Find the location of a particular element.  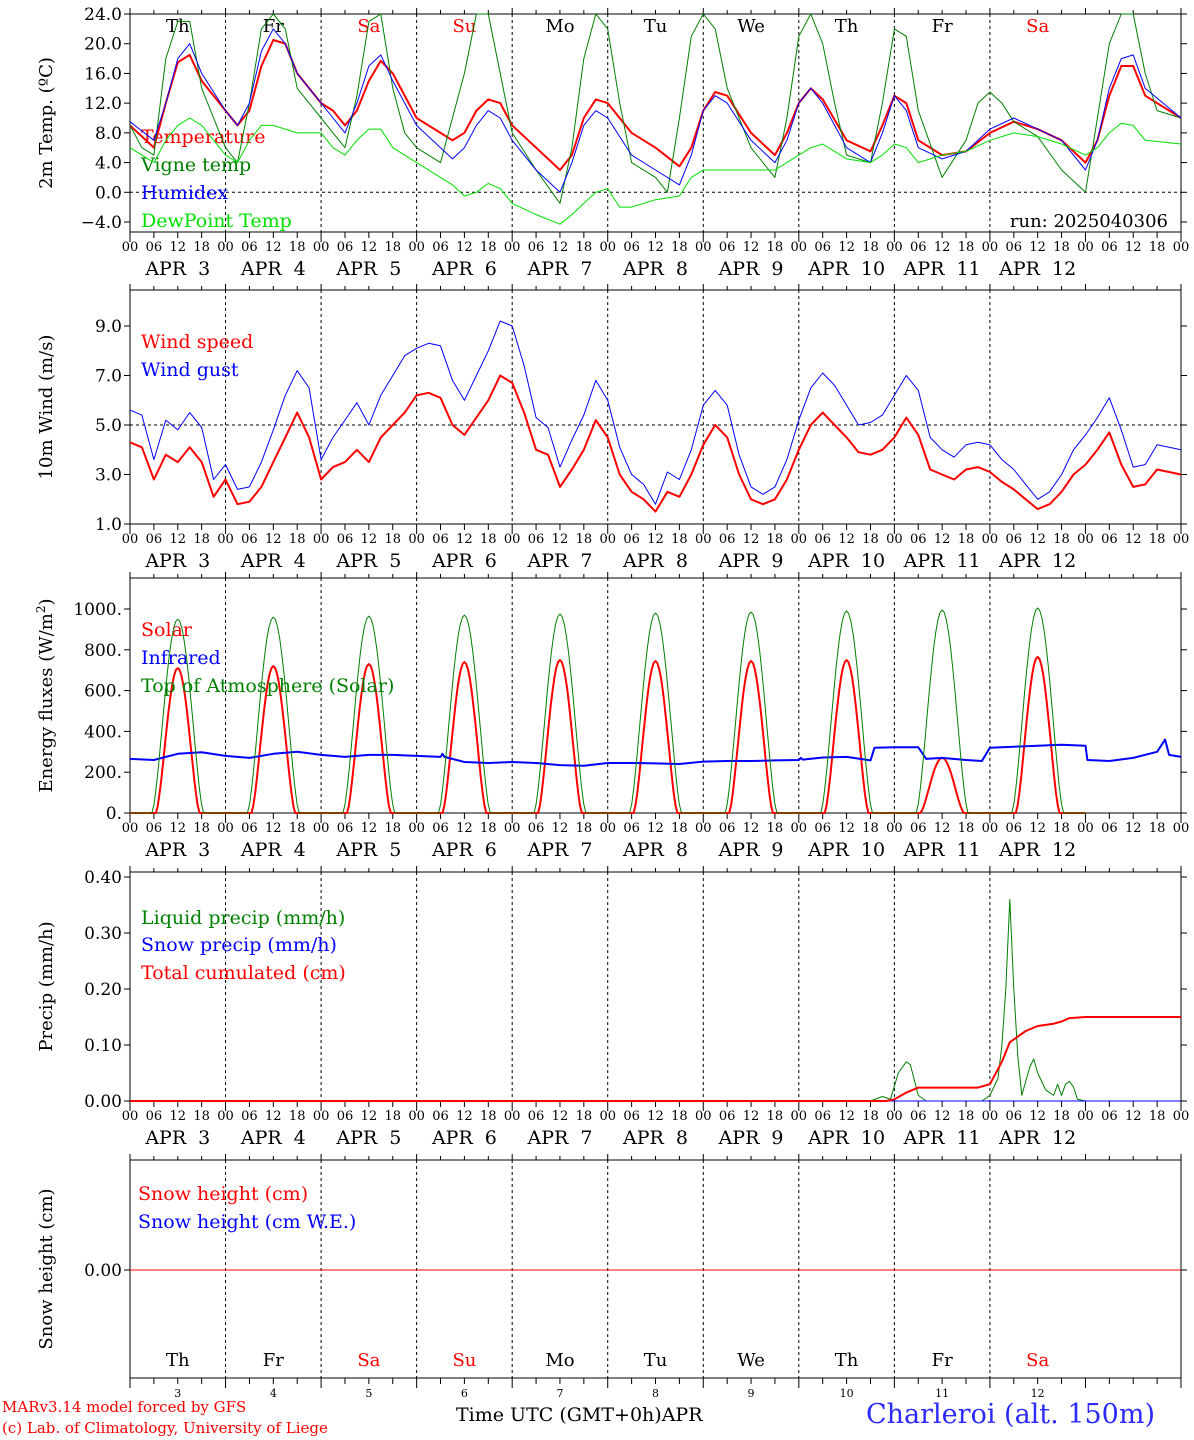

date-number: 6 is located at coordinates (464, 1393).